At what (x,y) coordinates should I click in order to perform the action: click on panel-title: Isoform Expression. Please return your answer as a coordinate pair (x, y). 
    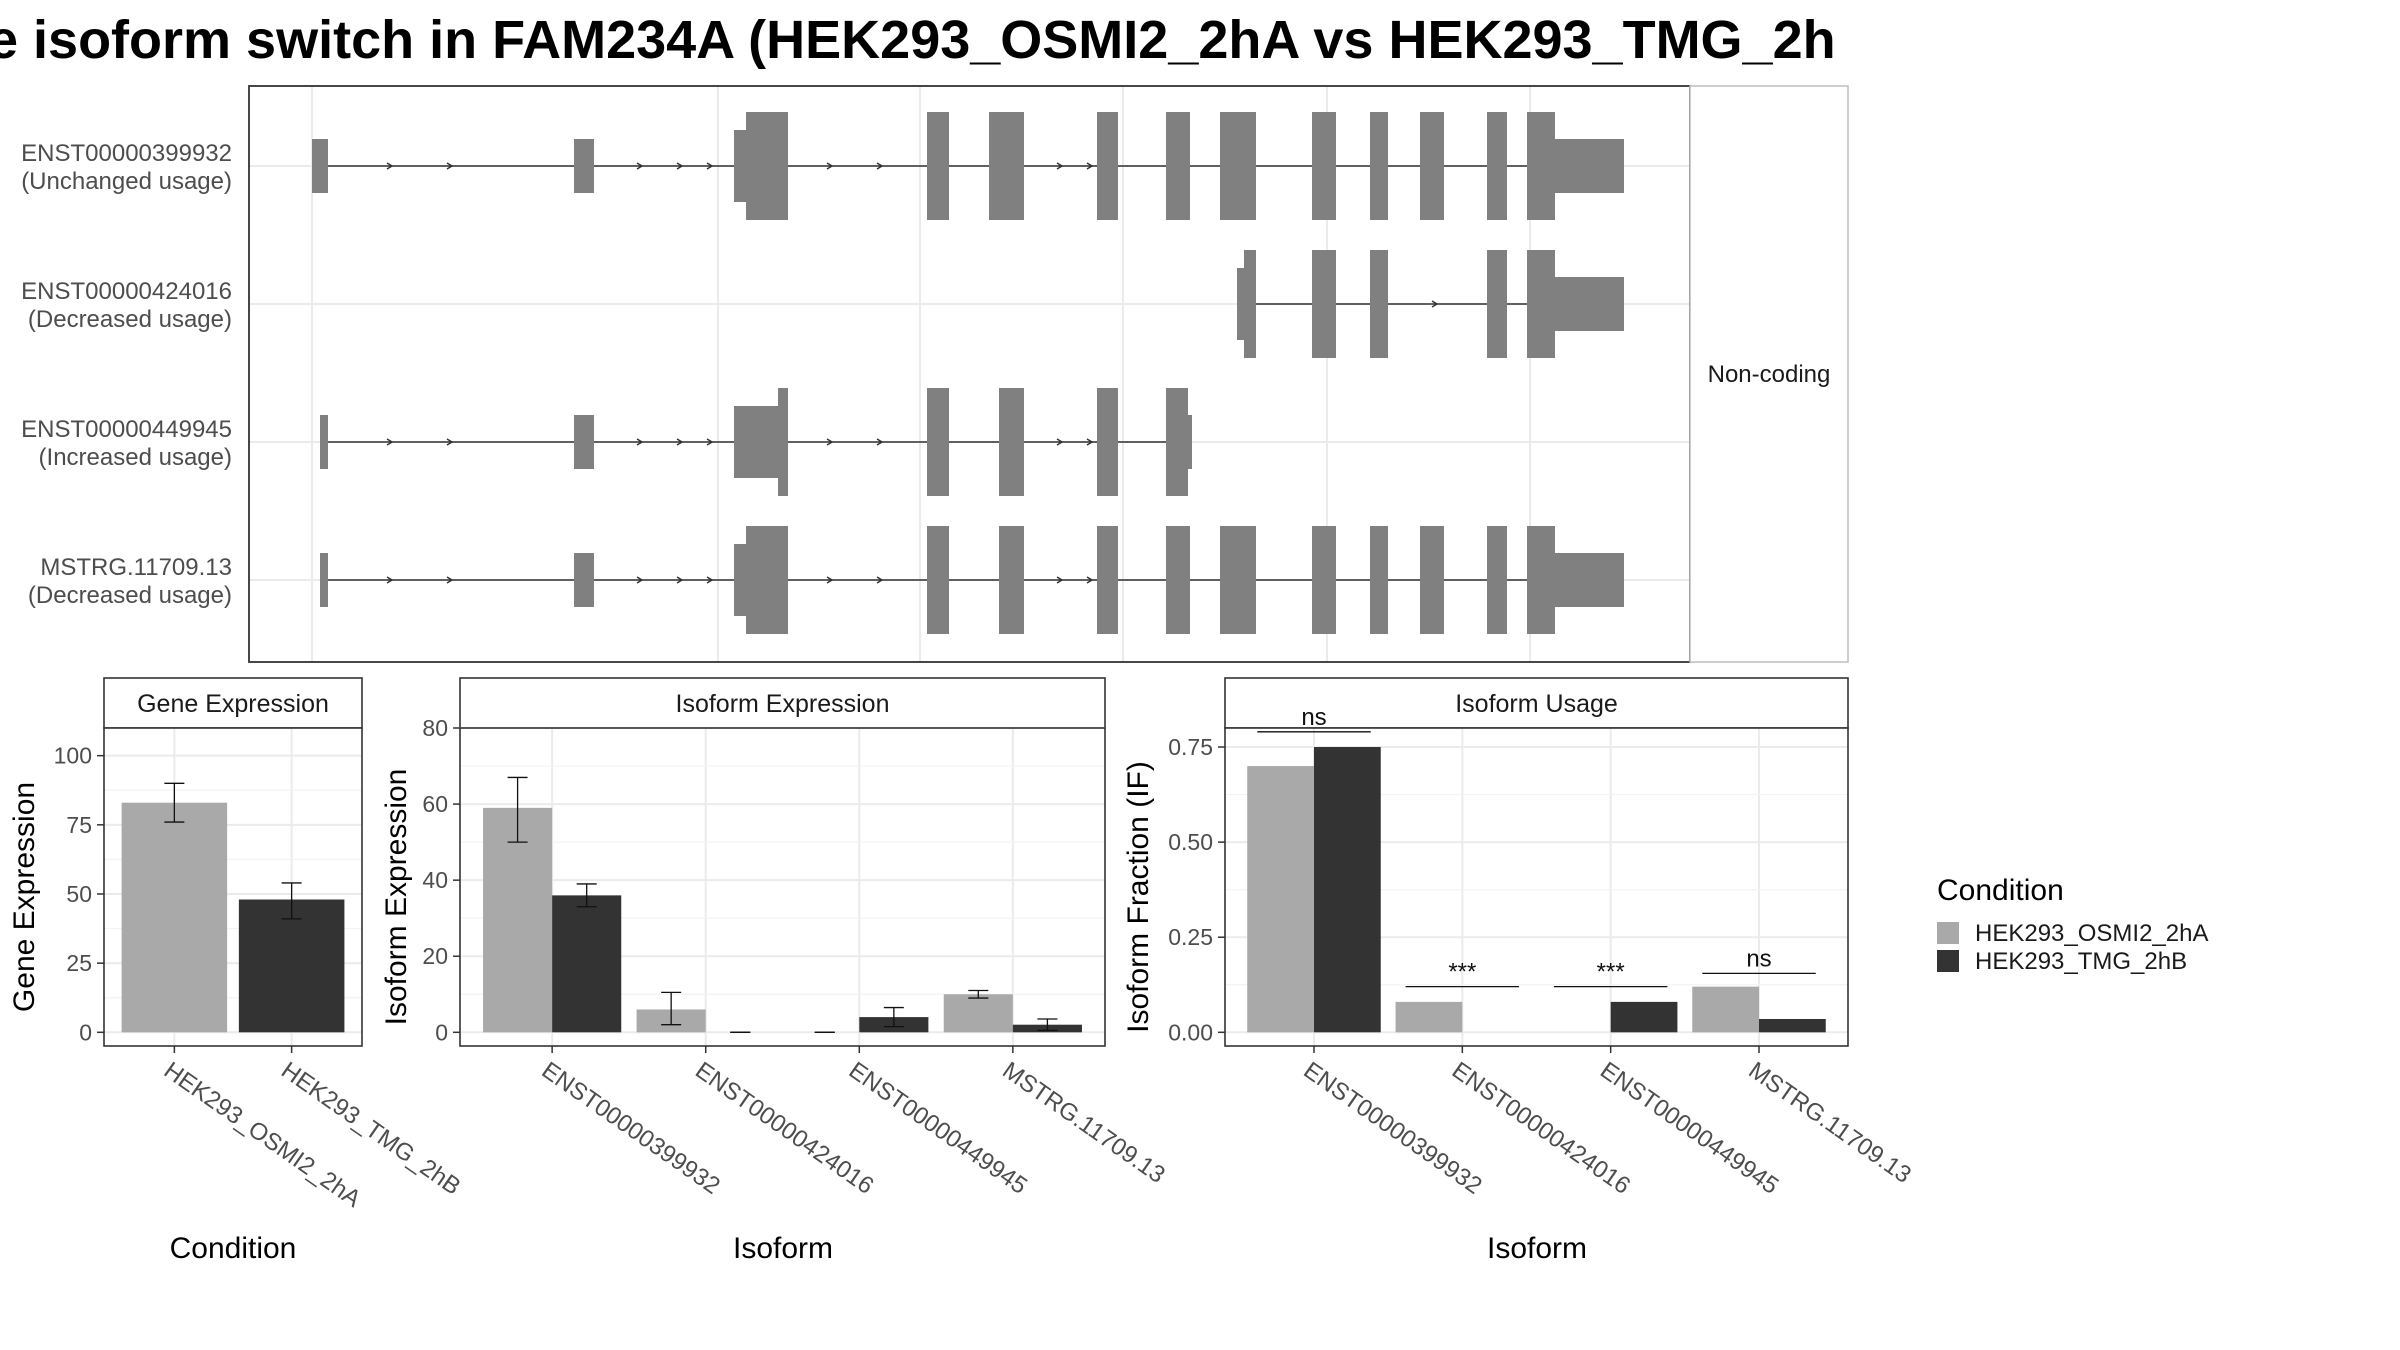
    Looking at the image, I should click on (783, 704).